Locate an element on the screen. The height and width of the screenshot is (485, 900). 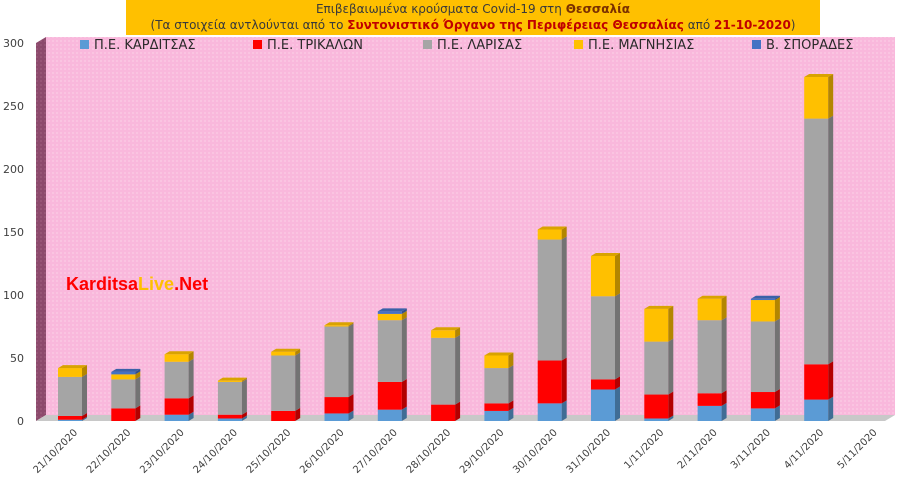
x-tick-label: 23/10/2020 is located at coordinates (162, 451).